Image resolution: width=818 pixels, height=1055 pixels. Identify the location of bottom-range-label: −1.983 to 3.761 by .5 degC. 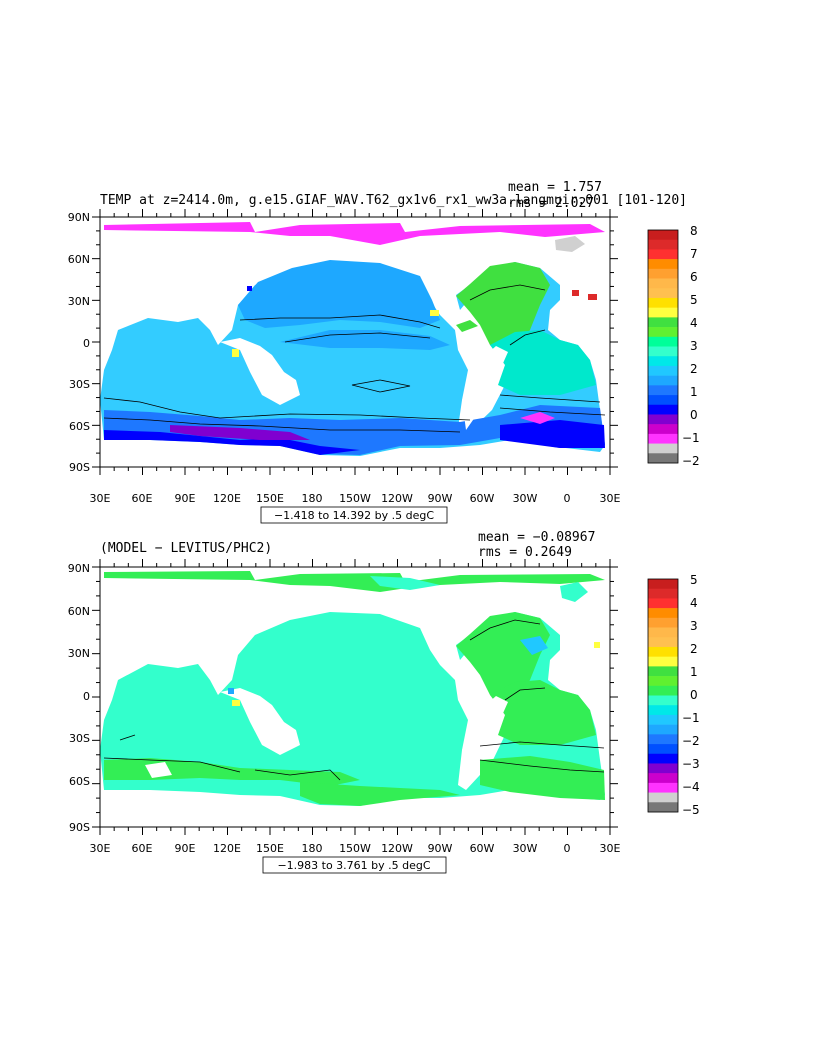
(353, 865).